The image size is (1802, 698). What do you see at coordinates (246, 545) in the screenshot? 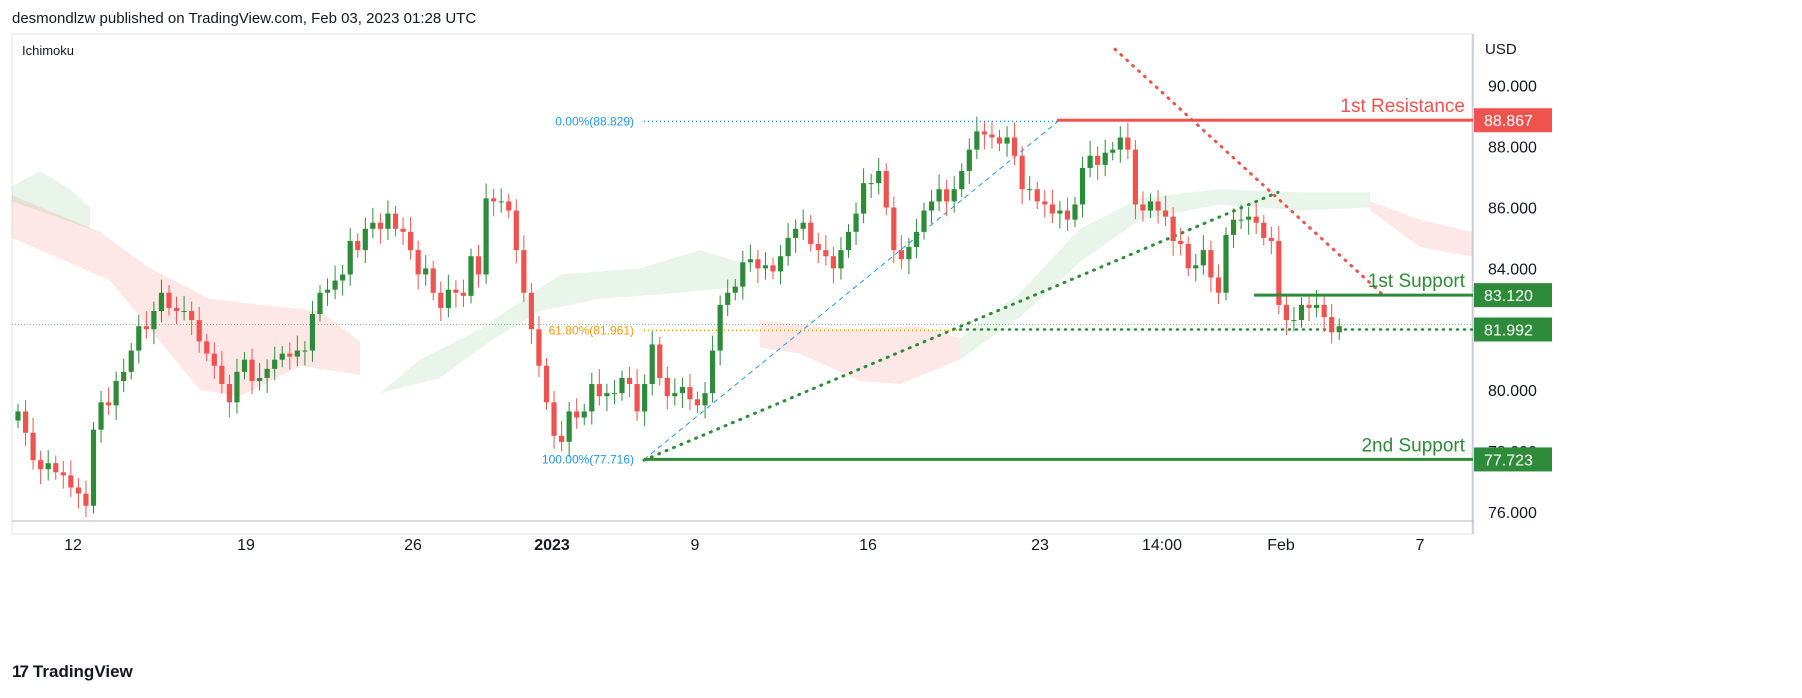
I see `x-axis-tick: 19` at bounding box center [246, 545].